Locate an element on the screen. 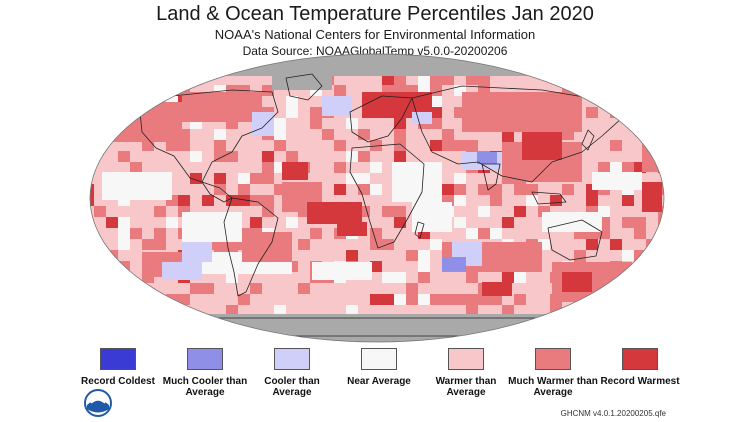  legend-label: Much Warmer than Average is located at coordinates (553, 387).